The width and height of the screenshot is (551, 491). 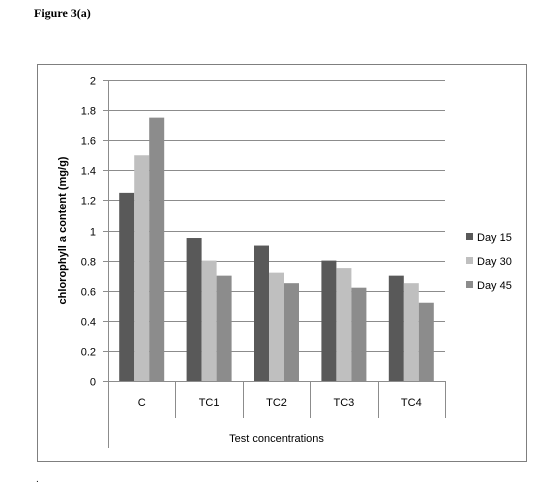 What do you see at coordinates (93, 82) in the screenshot?
I see `y-tick-label: 2` at bounding box center [93, 82].